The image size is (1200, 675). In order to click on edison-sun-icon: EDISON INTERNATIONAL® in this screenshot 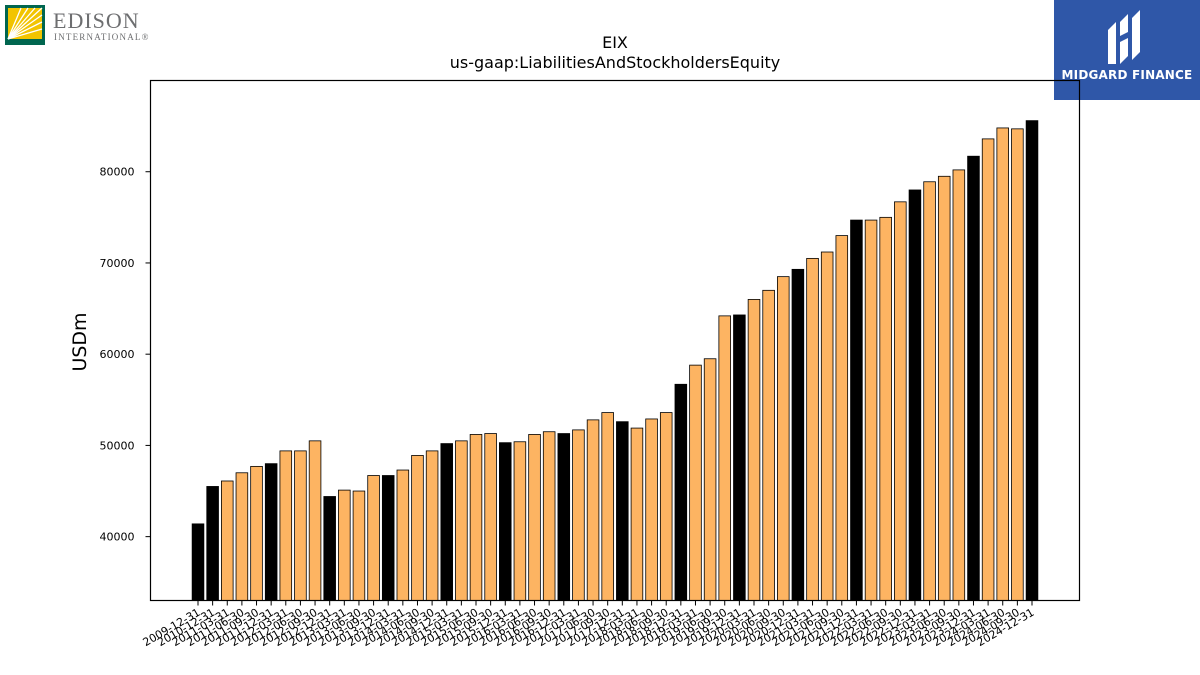, I will do `click(77, 25)`.